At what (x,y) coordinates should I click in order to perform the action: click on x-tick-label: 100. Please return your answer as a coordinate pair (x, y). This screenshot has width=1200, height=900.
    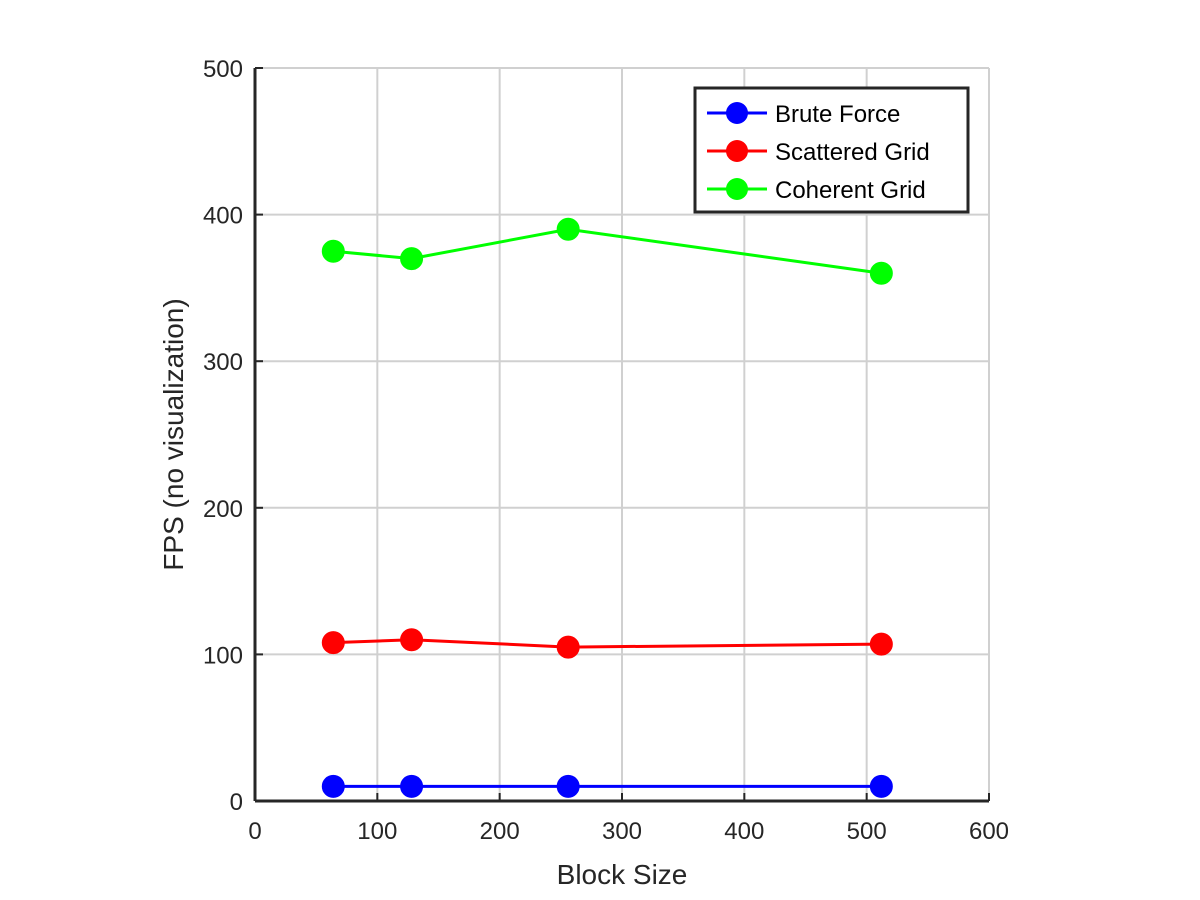
    Looking at the image, I should click on (377, 831).